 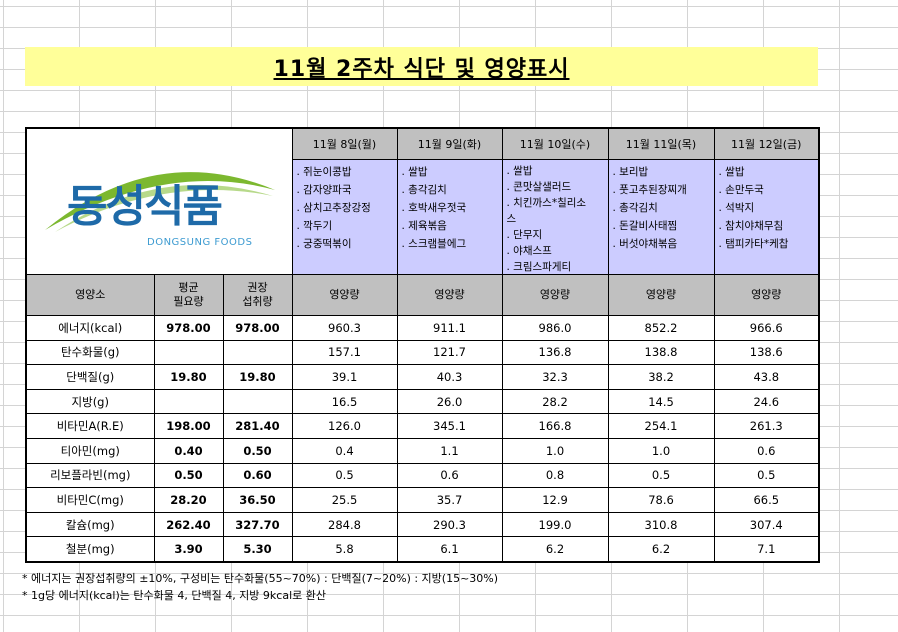 What do you see at coordinates (90, 500) in the screenshot?
I see `nutrient-name: 비타민C(mg)` at bounding box center [90, 500].